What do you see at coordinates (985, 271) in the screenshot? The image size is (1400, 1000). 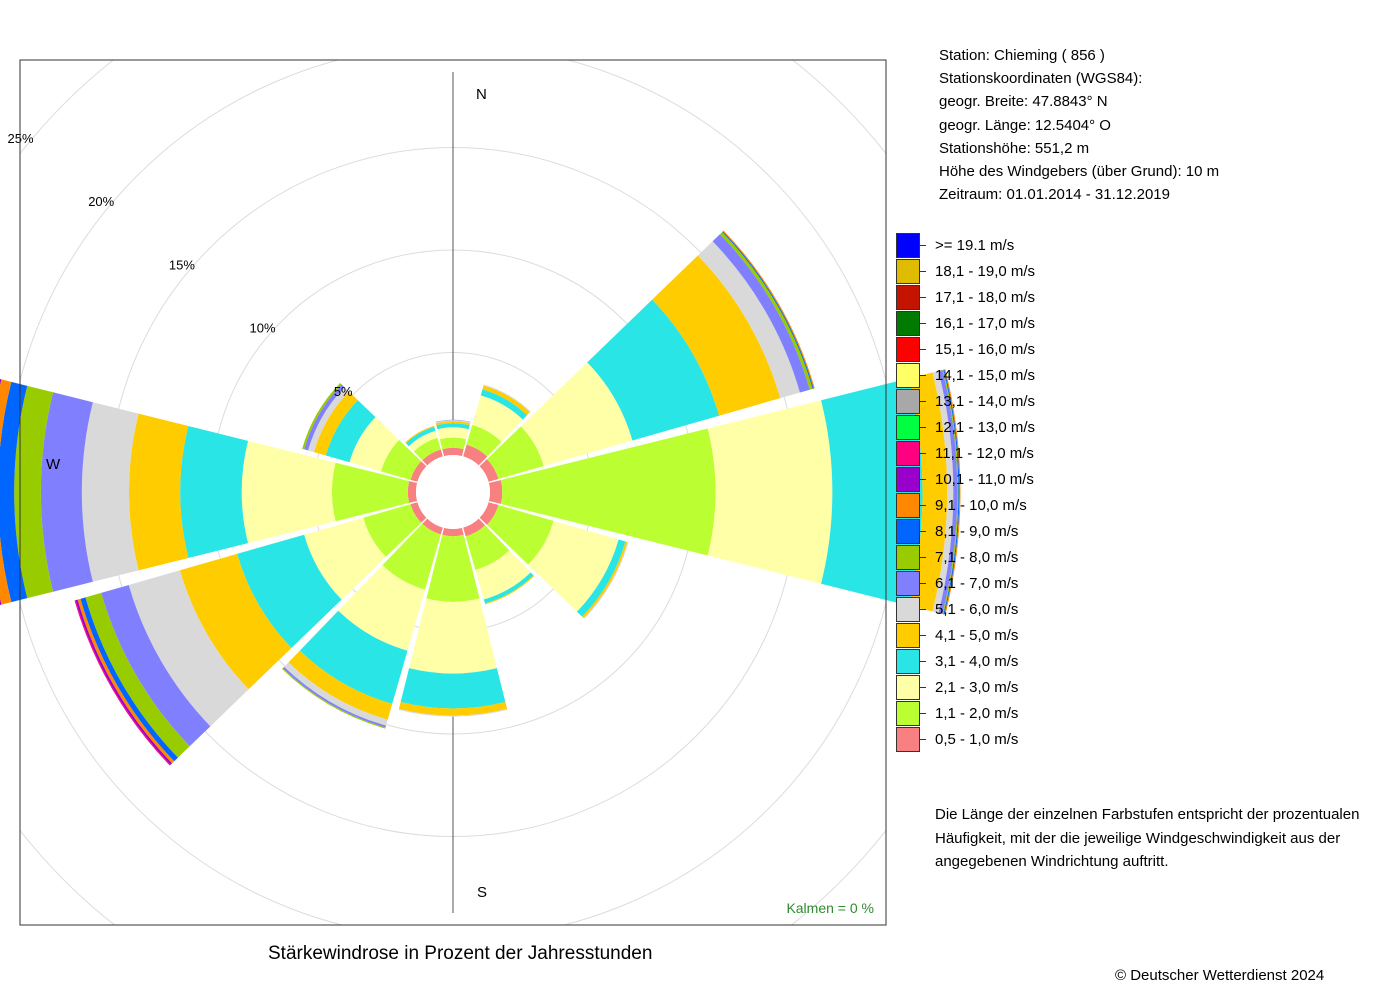 I see `legend-label: 18,1 - 19,0 m/s` at bounding box center [985, 271].